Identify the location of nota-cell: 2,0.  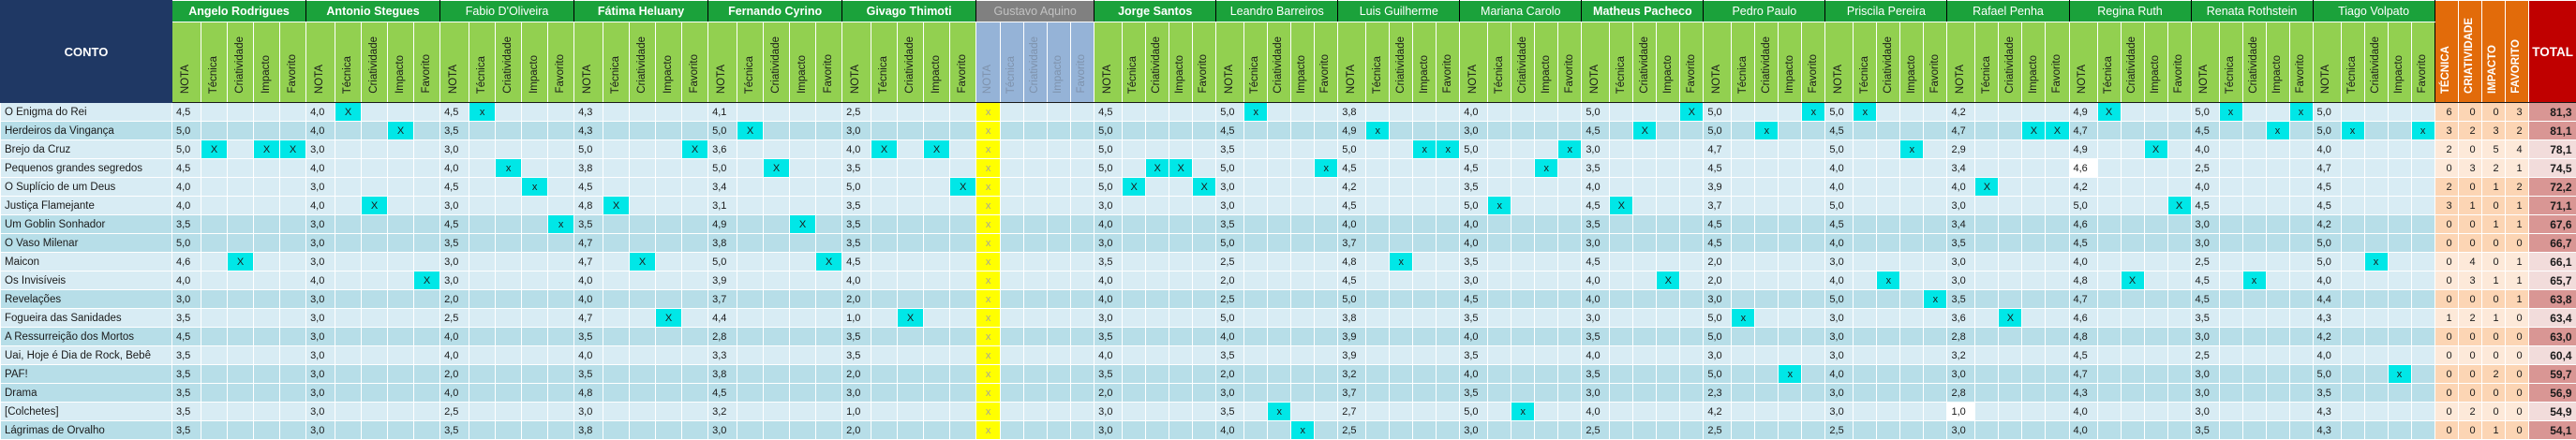
(856, 430).